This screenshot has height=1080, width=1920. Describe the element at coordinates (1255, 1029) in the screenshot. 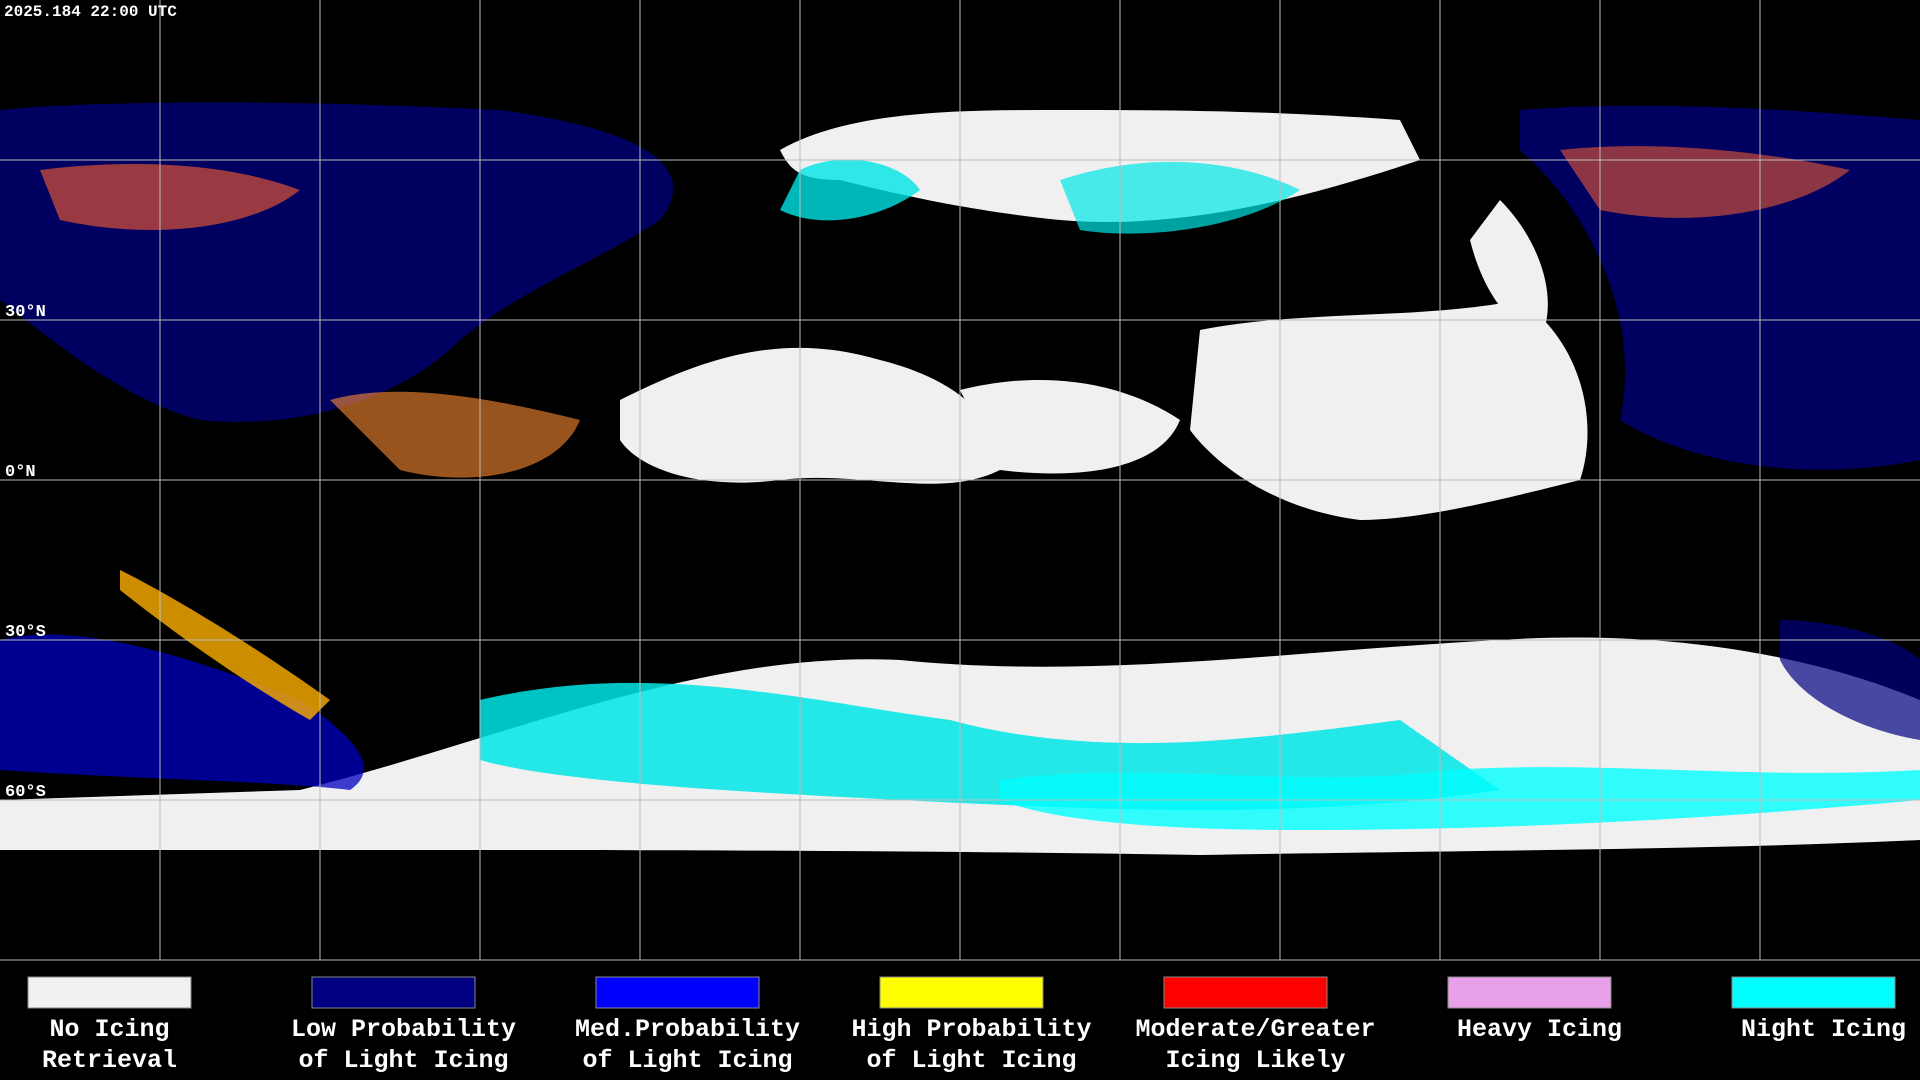

I see `legend-label: Moderate/Greater` at that location.